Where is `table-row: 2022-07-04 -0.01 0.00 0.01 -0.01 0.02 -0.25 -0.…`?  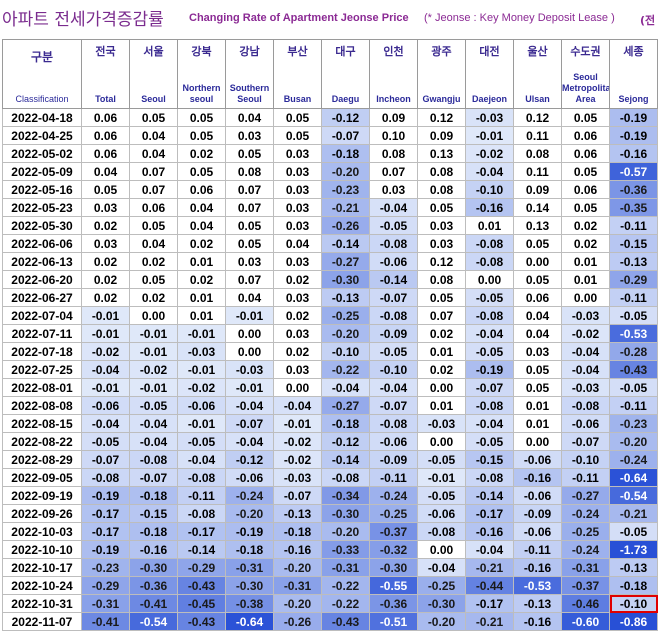
table-row: 2022-07-04 -0.01 0.00 0.01 -0.01 0.02 -0.25 -0.… is located at coordinates (330, 315).